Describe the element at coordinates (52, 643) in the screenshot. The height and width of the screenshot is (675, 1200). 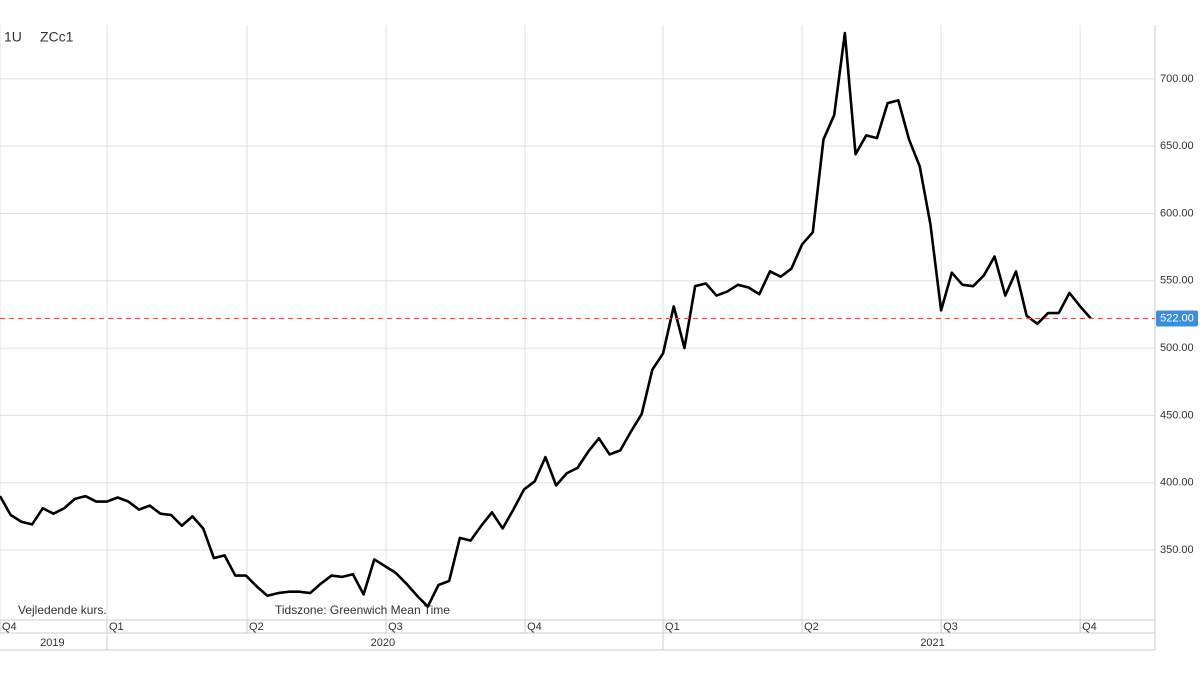
I see `year-label: 2019` at that location.